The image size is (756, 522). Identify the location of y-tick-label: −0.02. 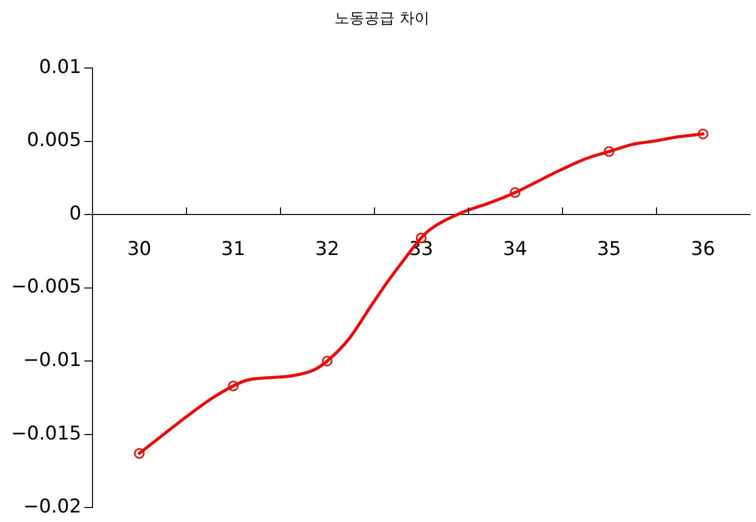
(52, 507).